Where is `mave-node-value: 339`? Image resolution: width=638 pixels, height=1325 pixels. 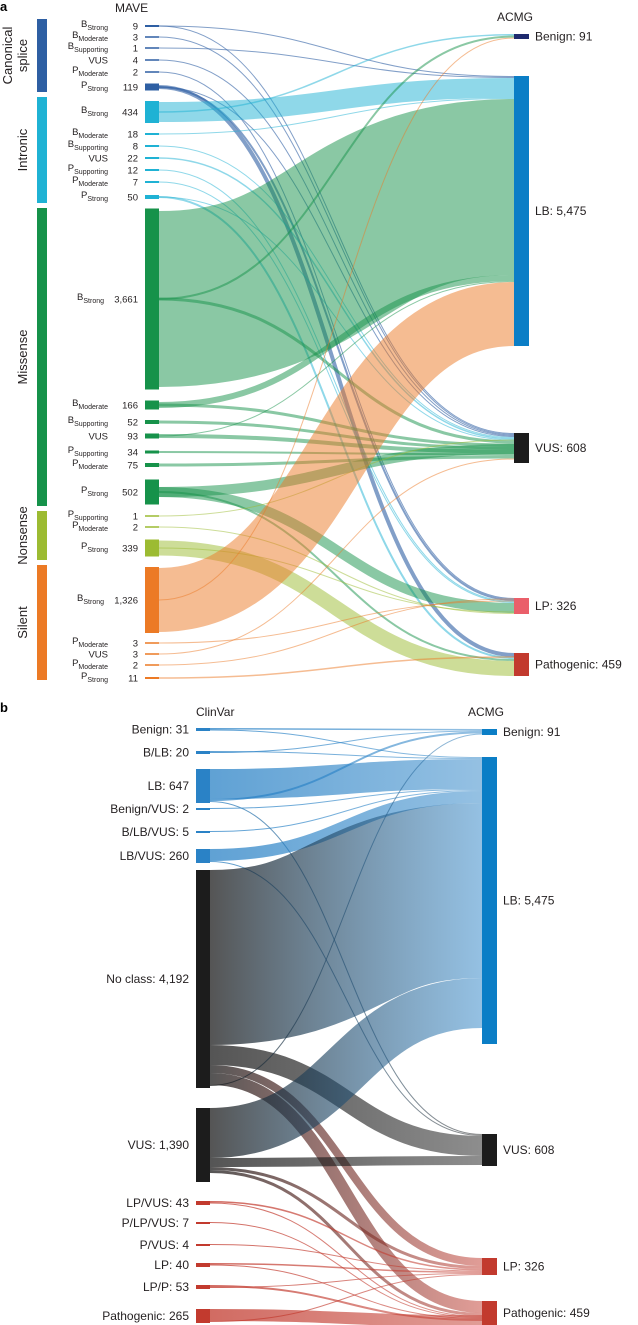 mave-node-value: 339 is located at coordinates (130, 549).